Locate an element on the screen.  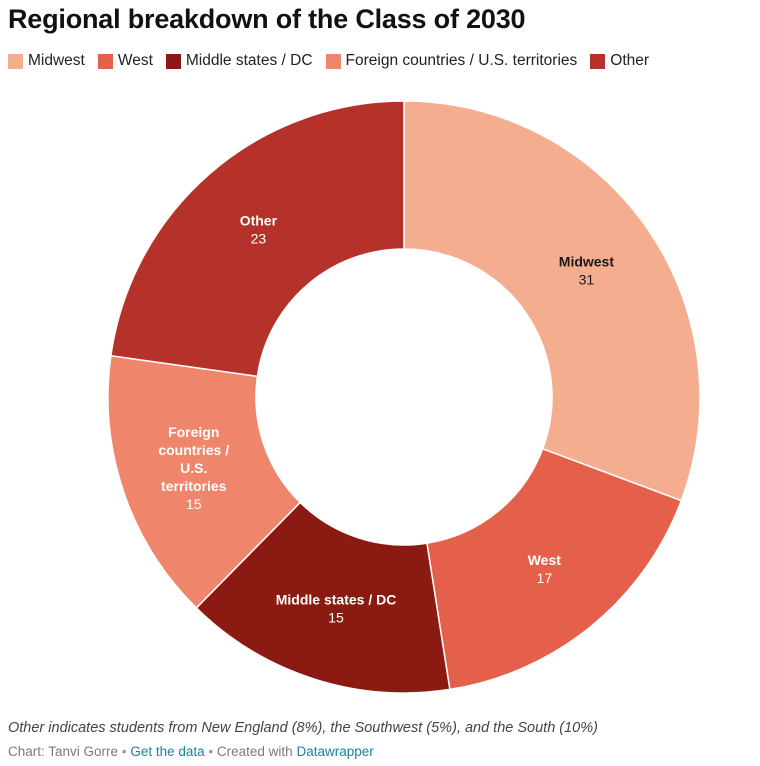
slice-middle-states-dc is located at coordinates (323, 597).